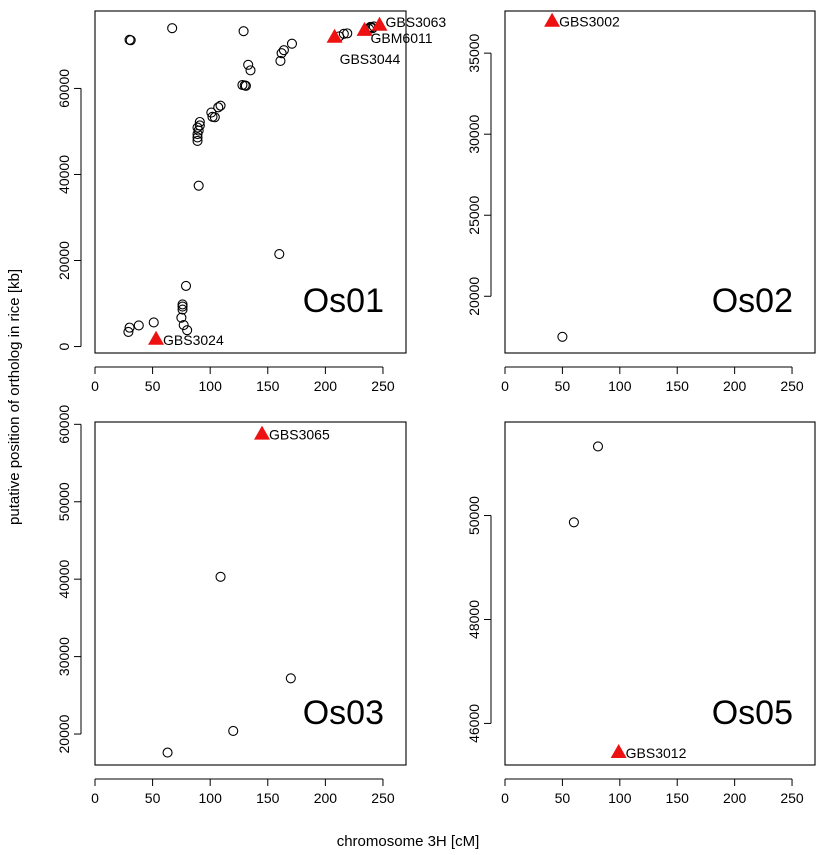  What do you see at coordinates (193, 340) in the screenshot?
I see `highlight-label: GBS3024` at bounding box center [193, 340].